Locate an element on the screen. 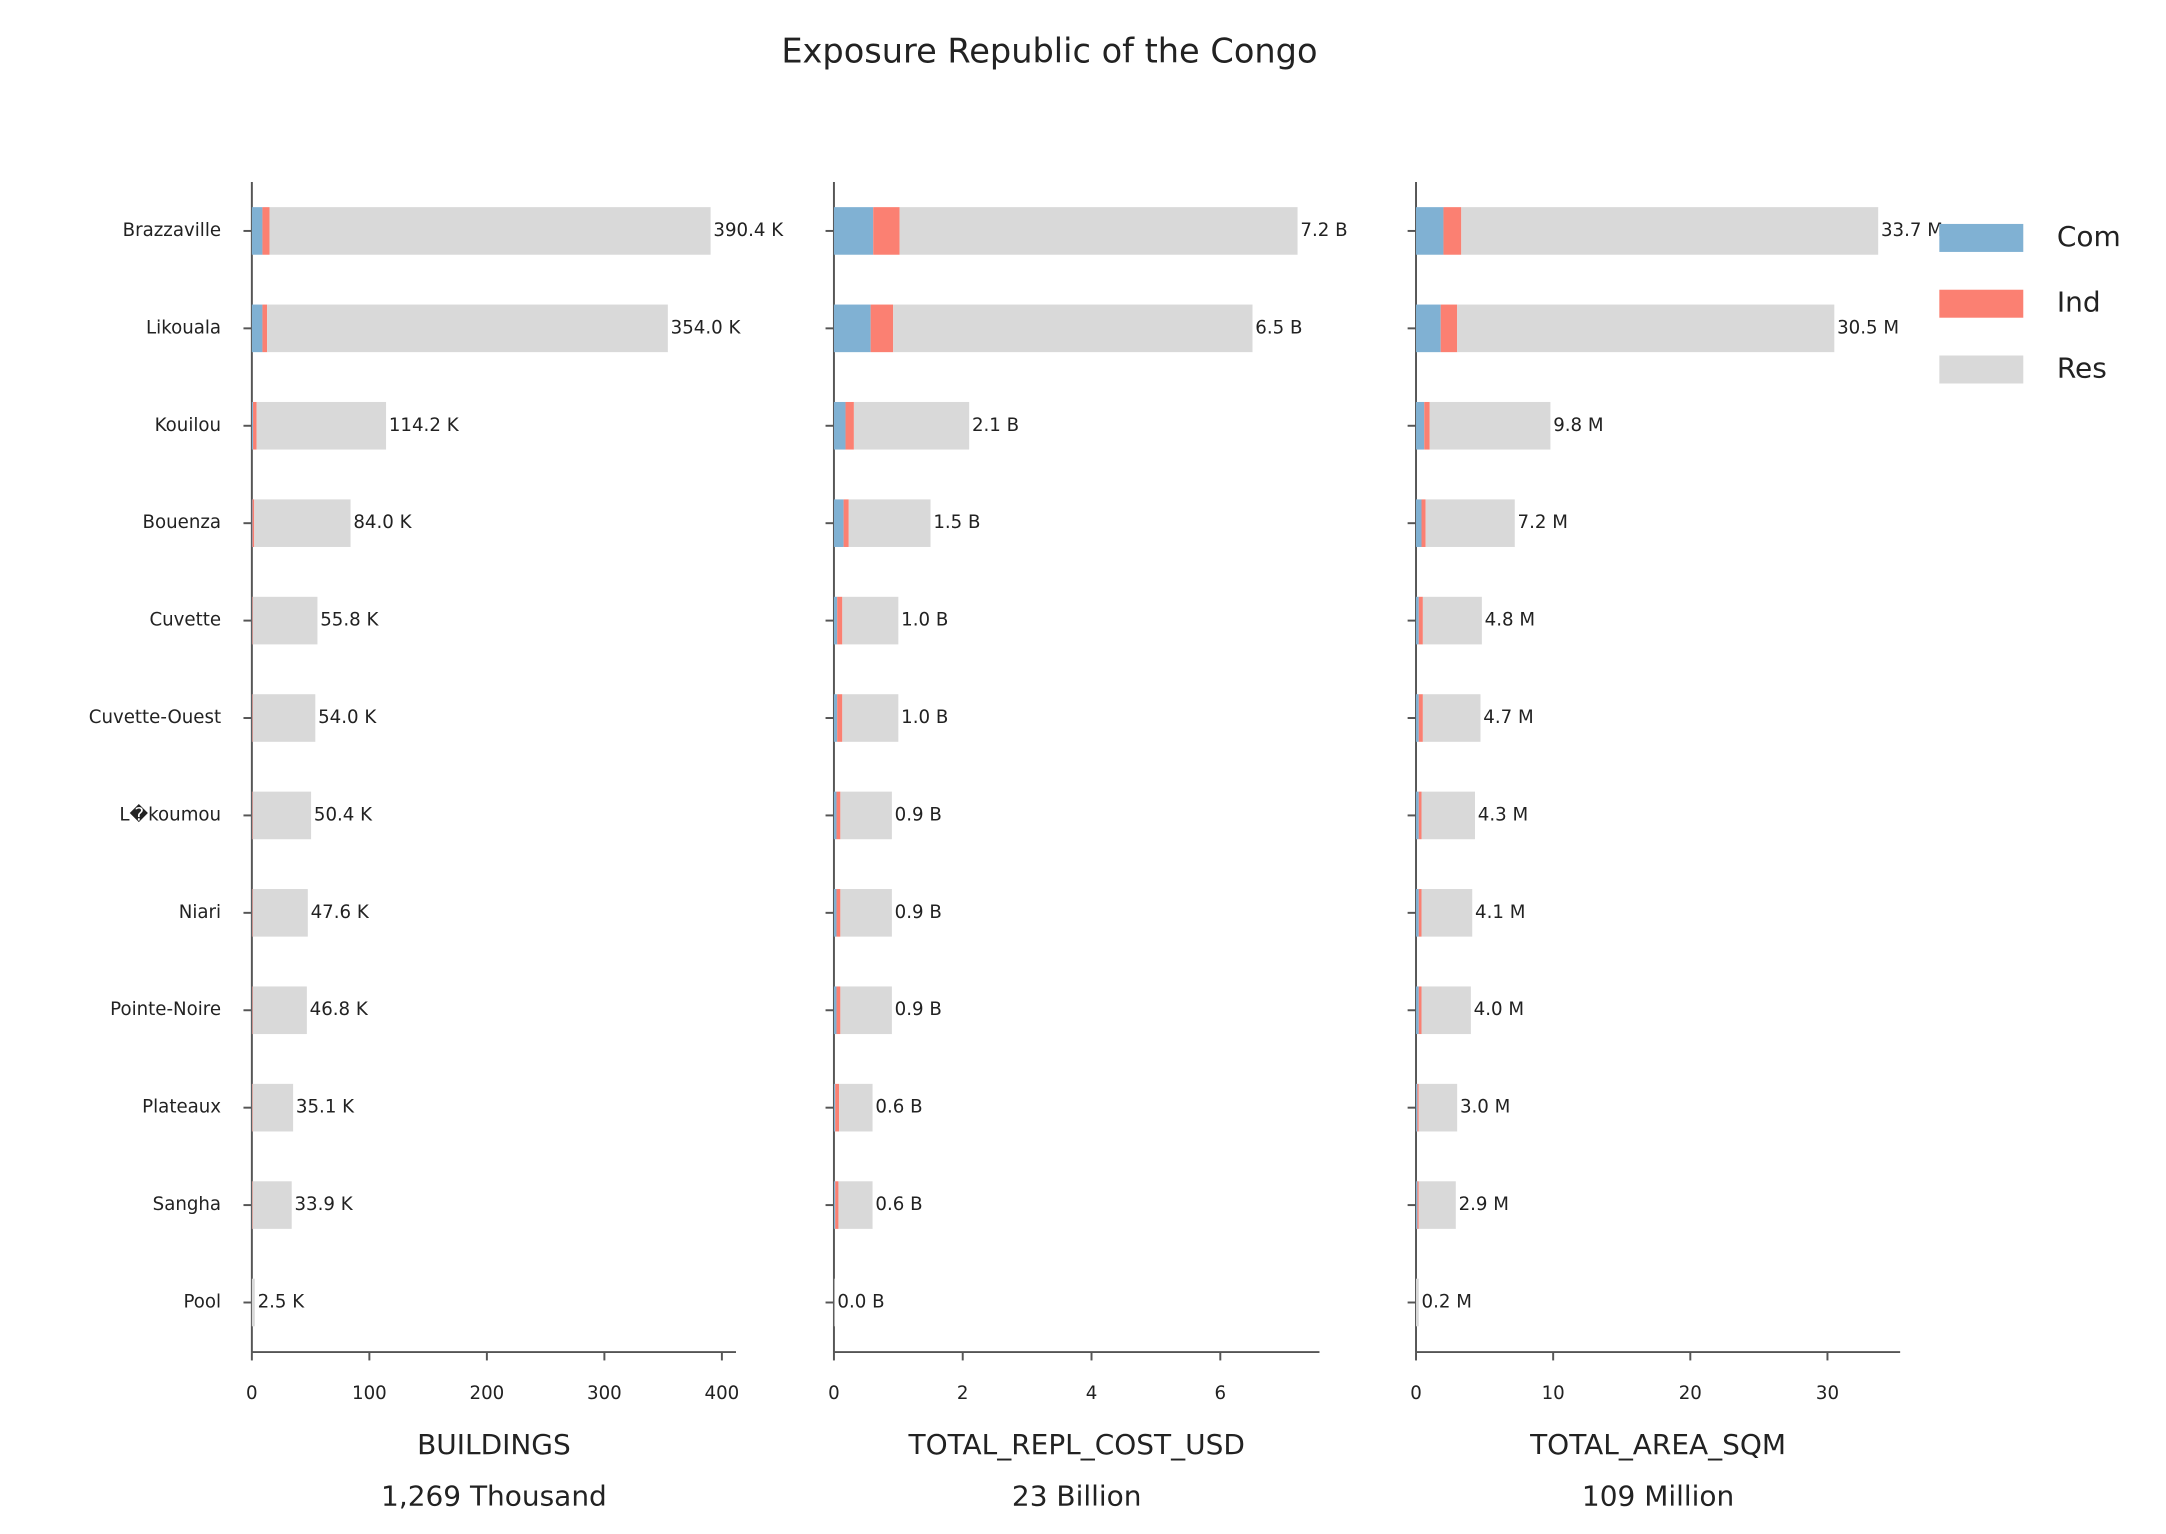 The height and width of the screenshot is (1534, 2166). y-tick-label: Plateaux is located at coordinates (181, 1107).